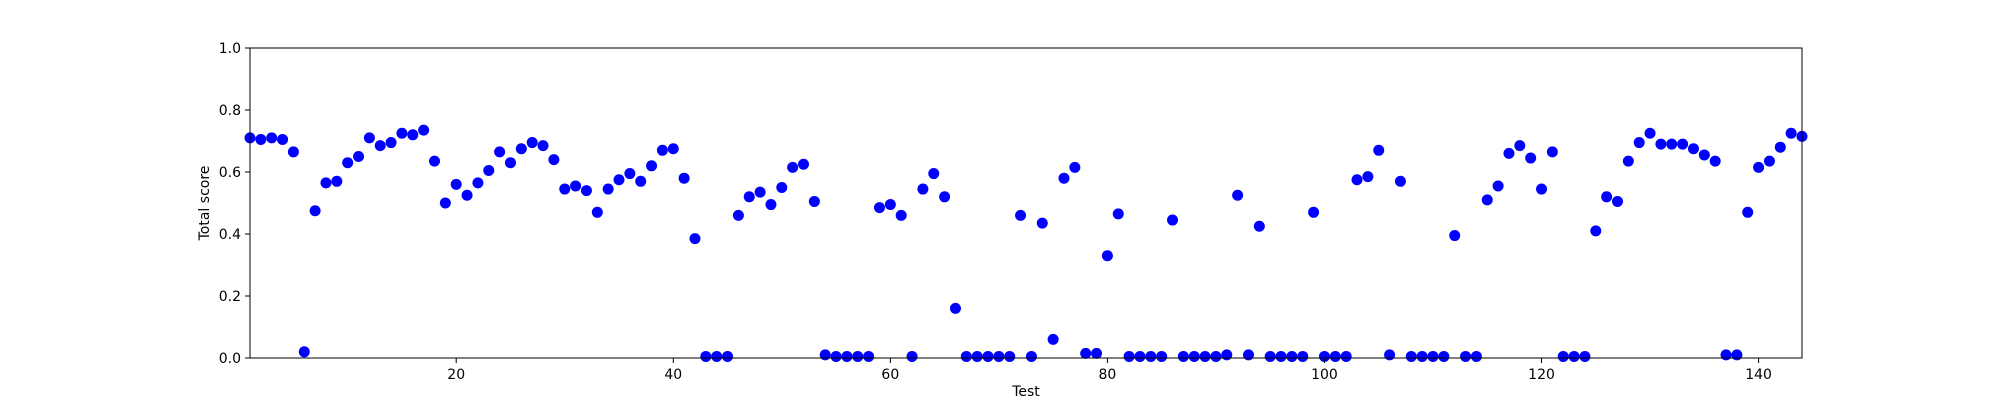 This screenshot has height=400, width=2000. I want to click on y-tick-label: 0.2, so click(230, 297).